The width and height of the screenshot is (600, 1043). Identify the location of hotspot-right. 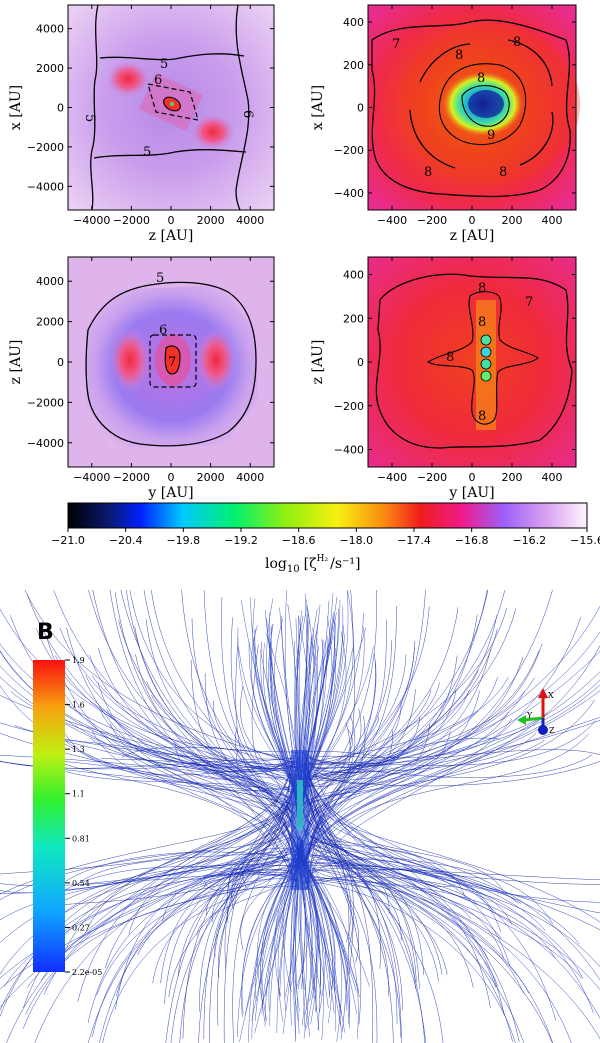
(216, 360).